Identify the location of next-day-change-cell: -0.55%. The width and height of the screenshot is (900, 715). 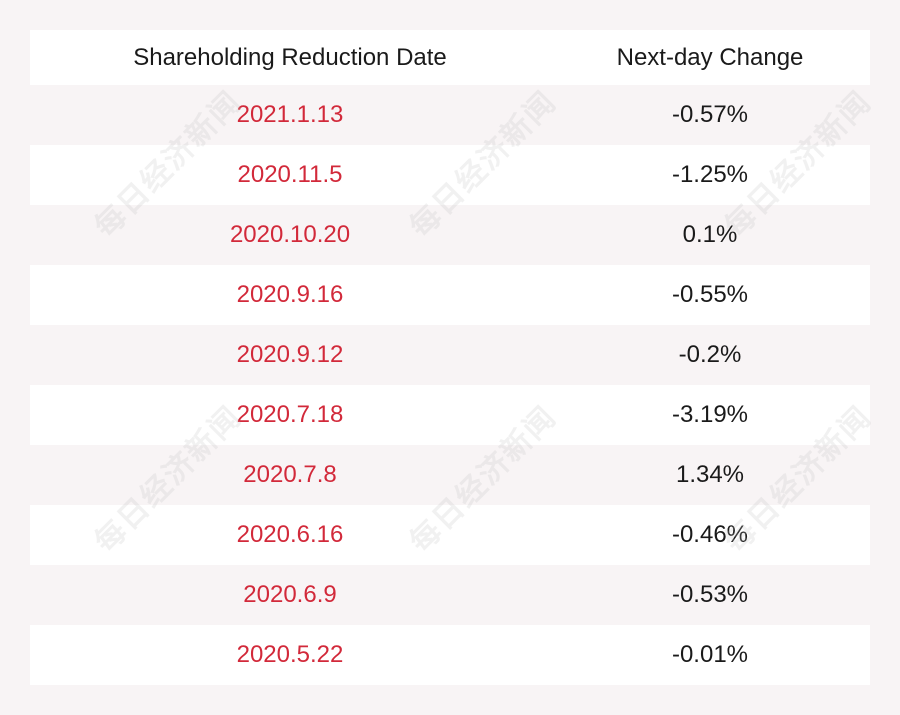
(710, 294).